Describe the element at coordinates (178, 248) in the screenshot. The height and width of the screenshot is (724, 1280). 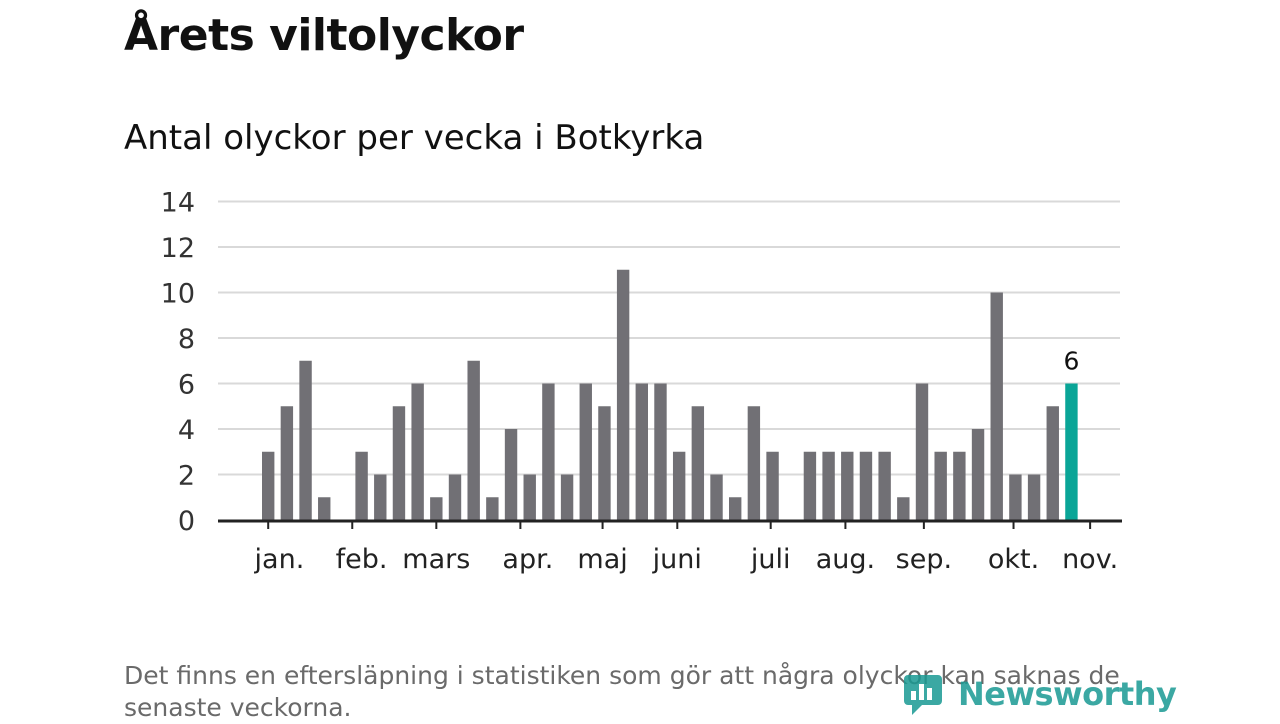
I see `y-tick-label: 12` at that location.